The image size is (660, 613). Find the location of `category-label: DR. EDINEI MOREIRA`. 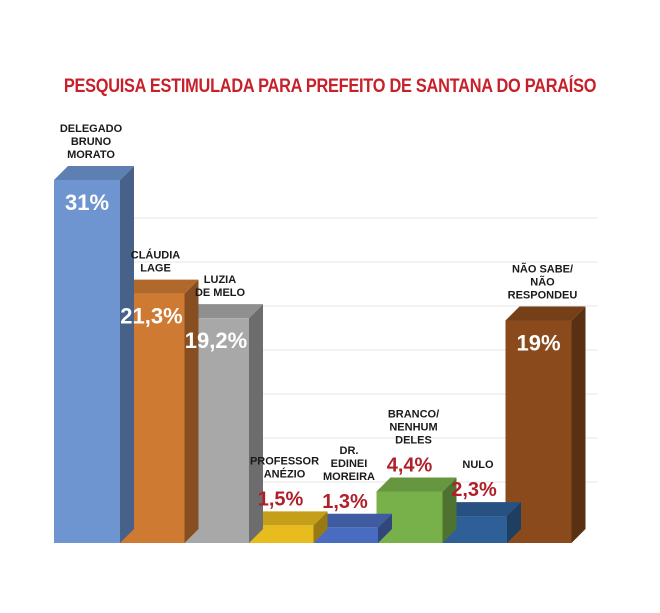

category-label: DR. EDINEI MOREIRA is located at coordinates (349, 464).